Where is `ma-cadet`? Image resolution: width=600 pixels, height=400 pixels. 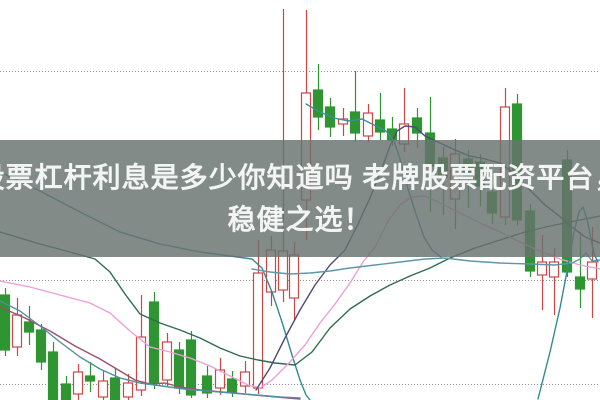 ma-cadet is located at coordinates (150, 349).